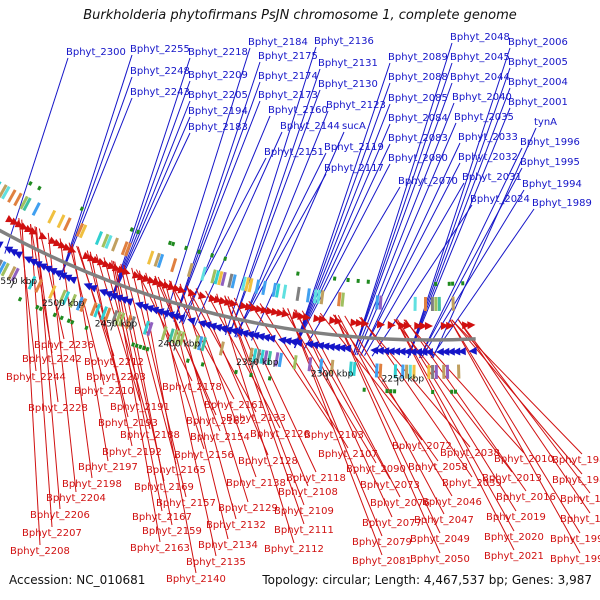 The width and height of the screenshot is (600, 600). Describe the element at coordinates (390, 485) in the screenshot. I see `reverse-gene-label: Bphyt_2073` at that location.